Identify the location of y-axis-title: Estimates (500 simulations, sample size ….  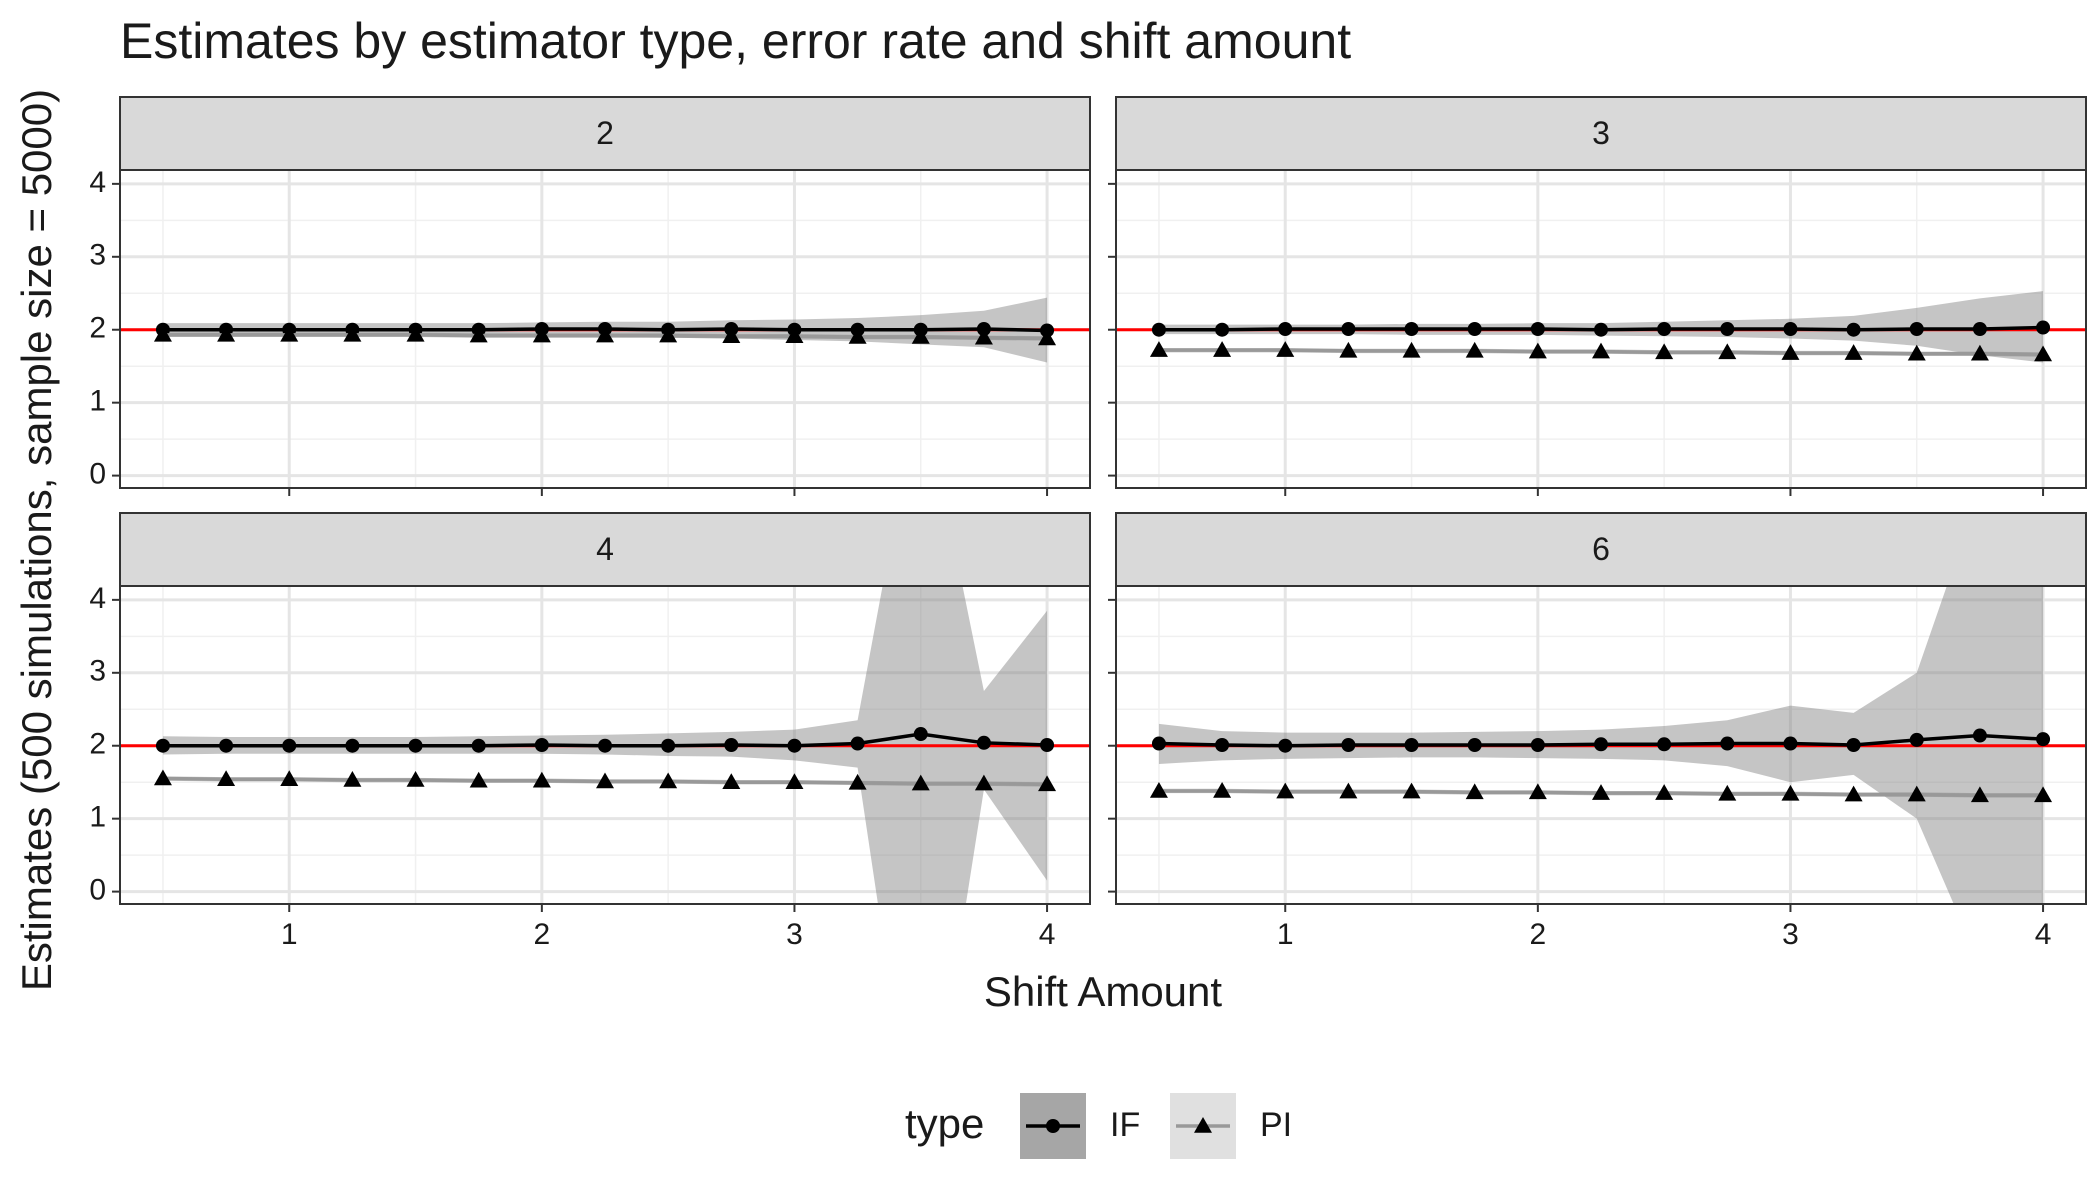
(36, 540).